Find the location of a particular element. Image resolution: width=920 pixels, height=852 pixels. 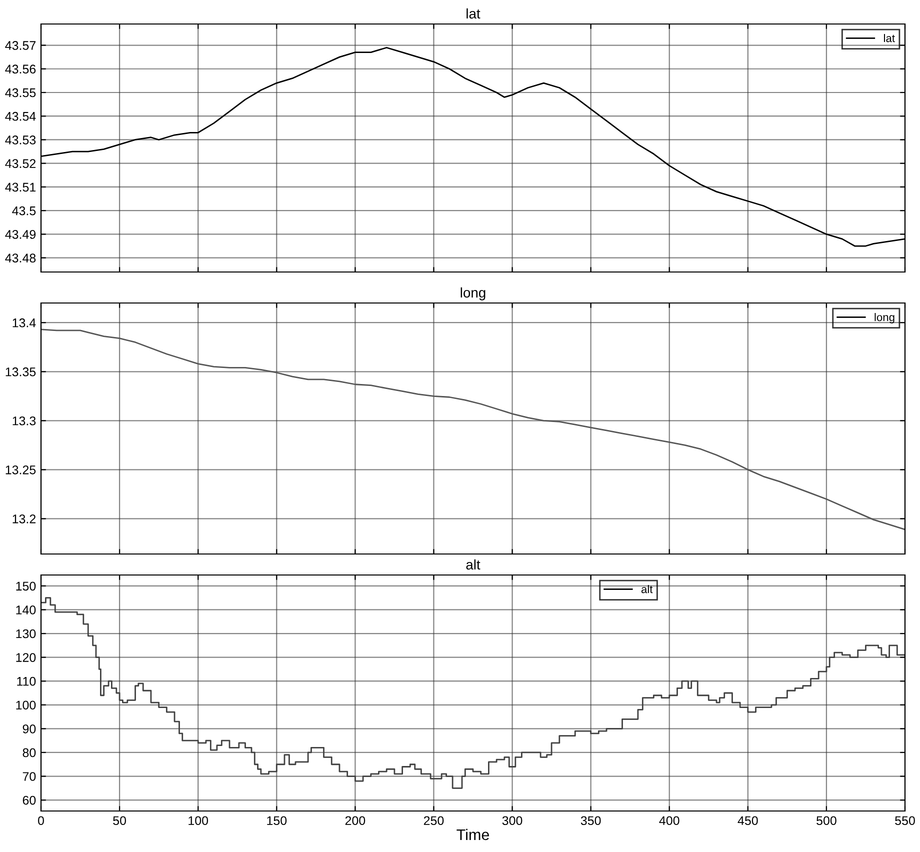

chart-title: lat is located at coordinates (473, 13).